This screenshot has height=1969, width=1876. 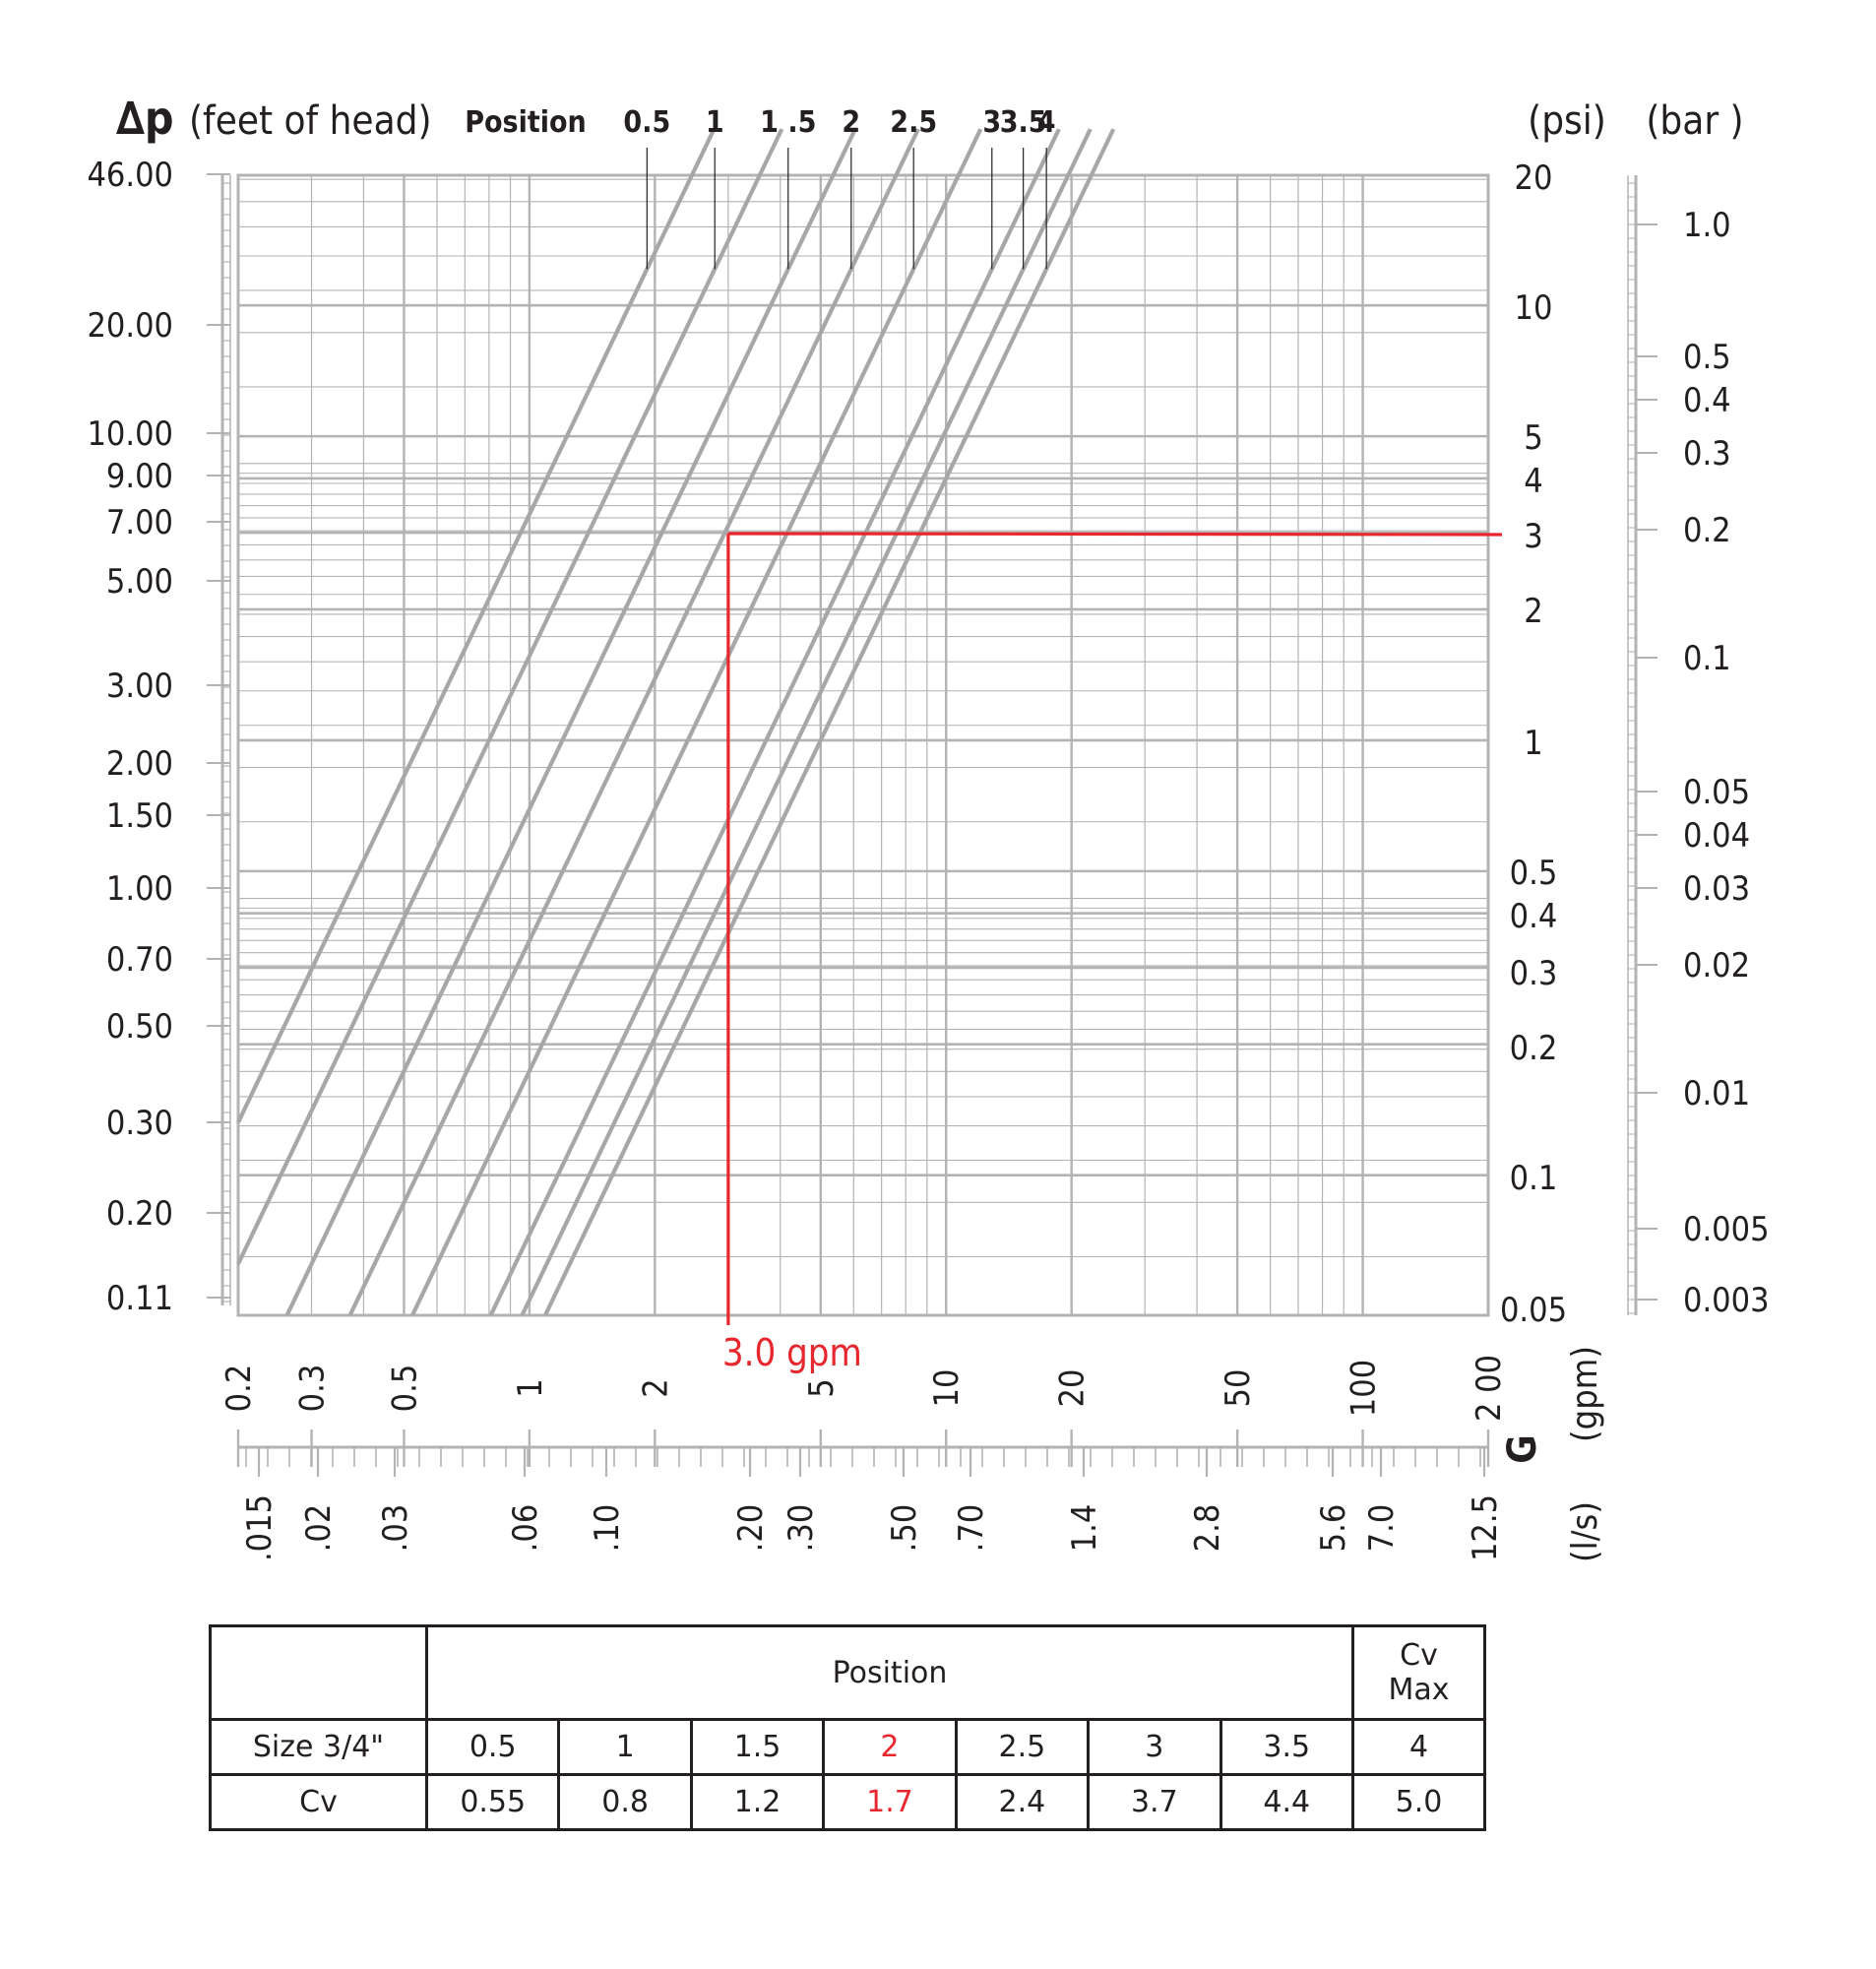 I want to click on left-tick-label-14: 0.11, so click(x=139, y=1298).